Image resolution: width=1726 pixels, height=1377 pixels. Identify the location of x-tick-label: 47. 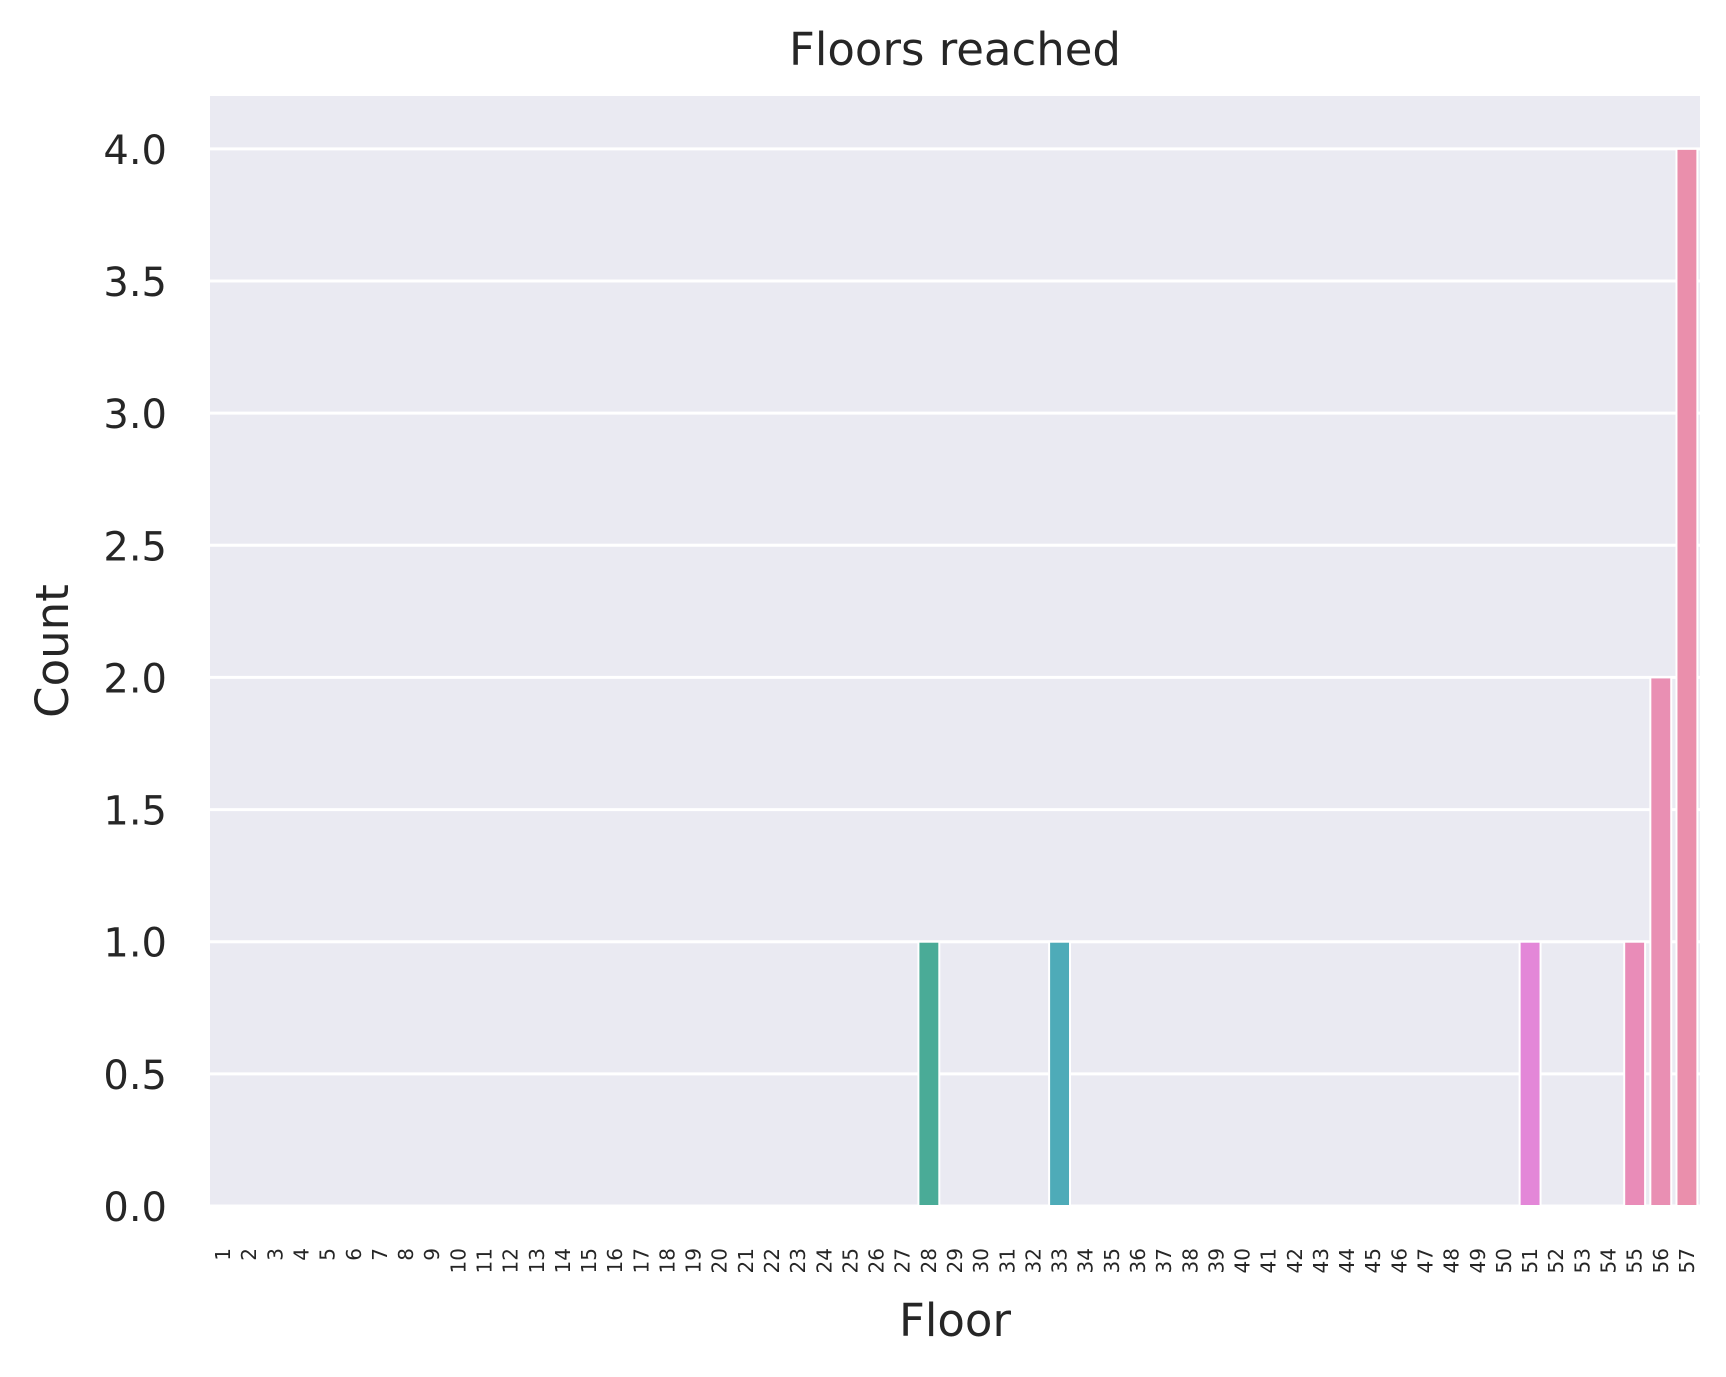
(1426, 1260).